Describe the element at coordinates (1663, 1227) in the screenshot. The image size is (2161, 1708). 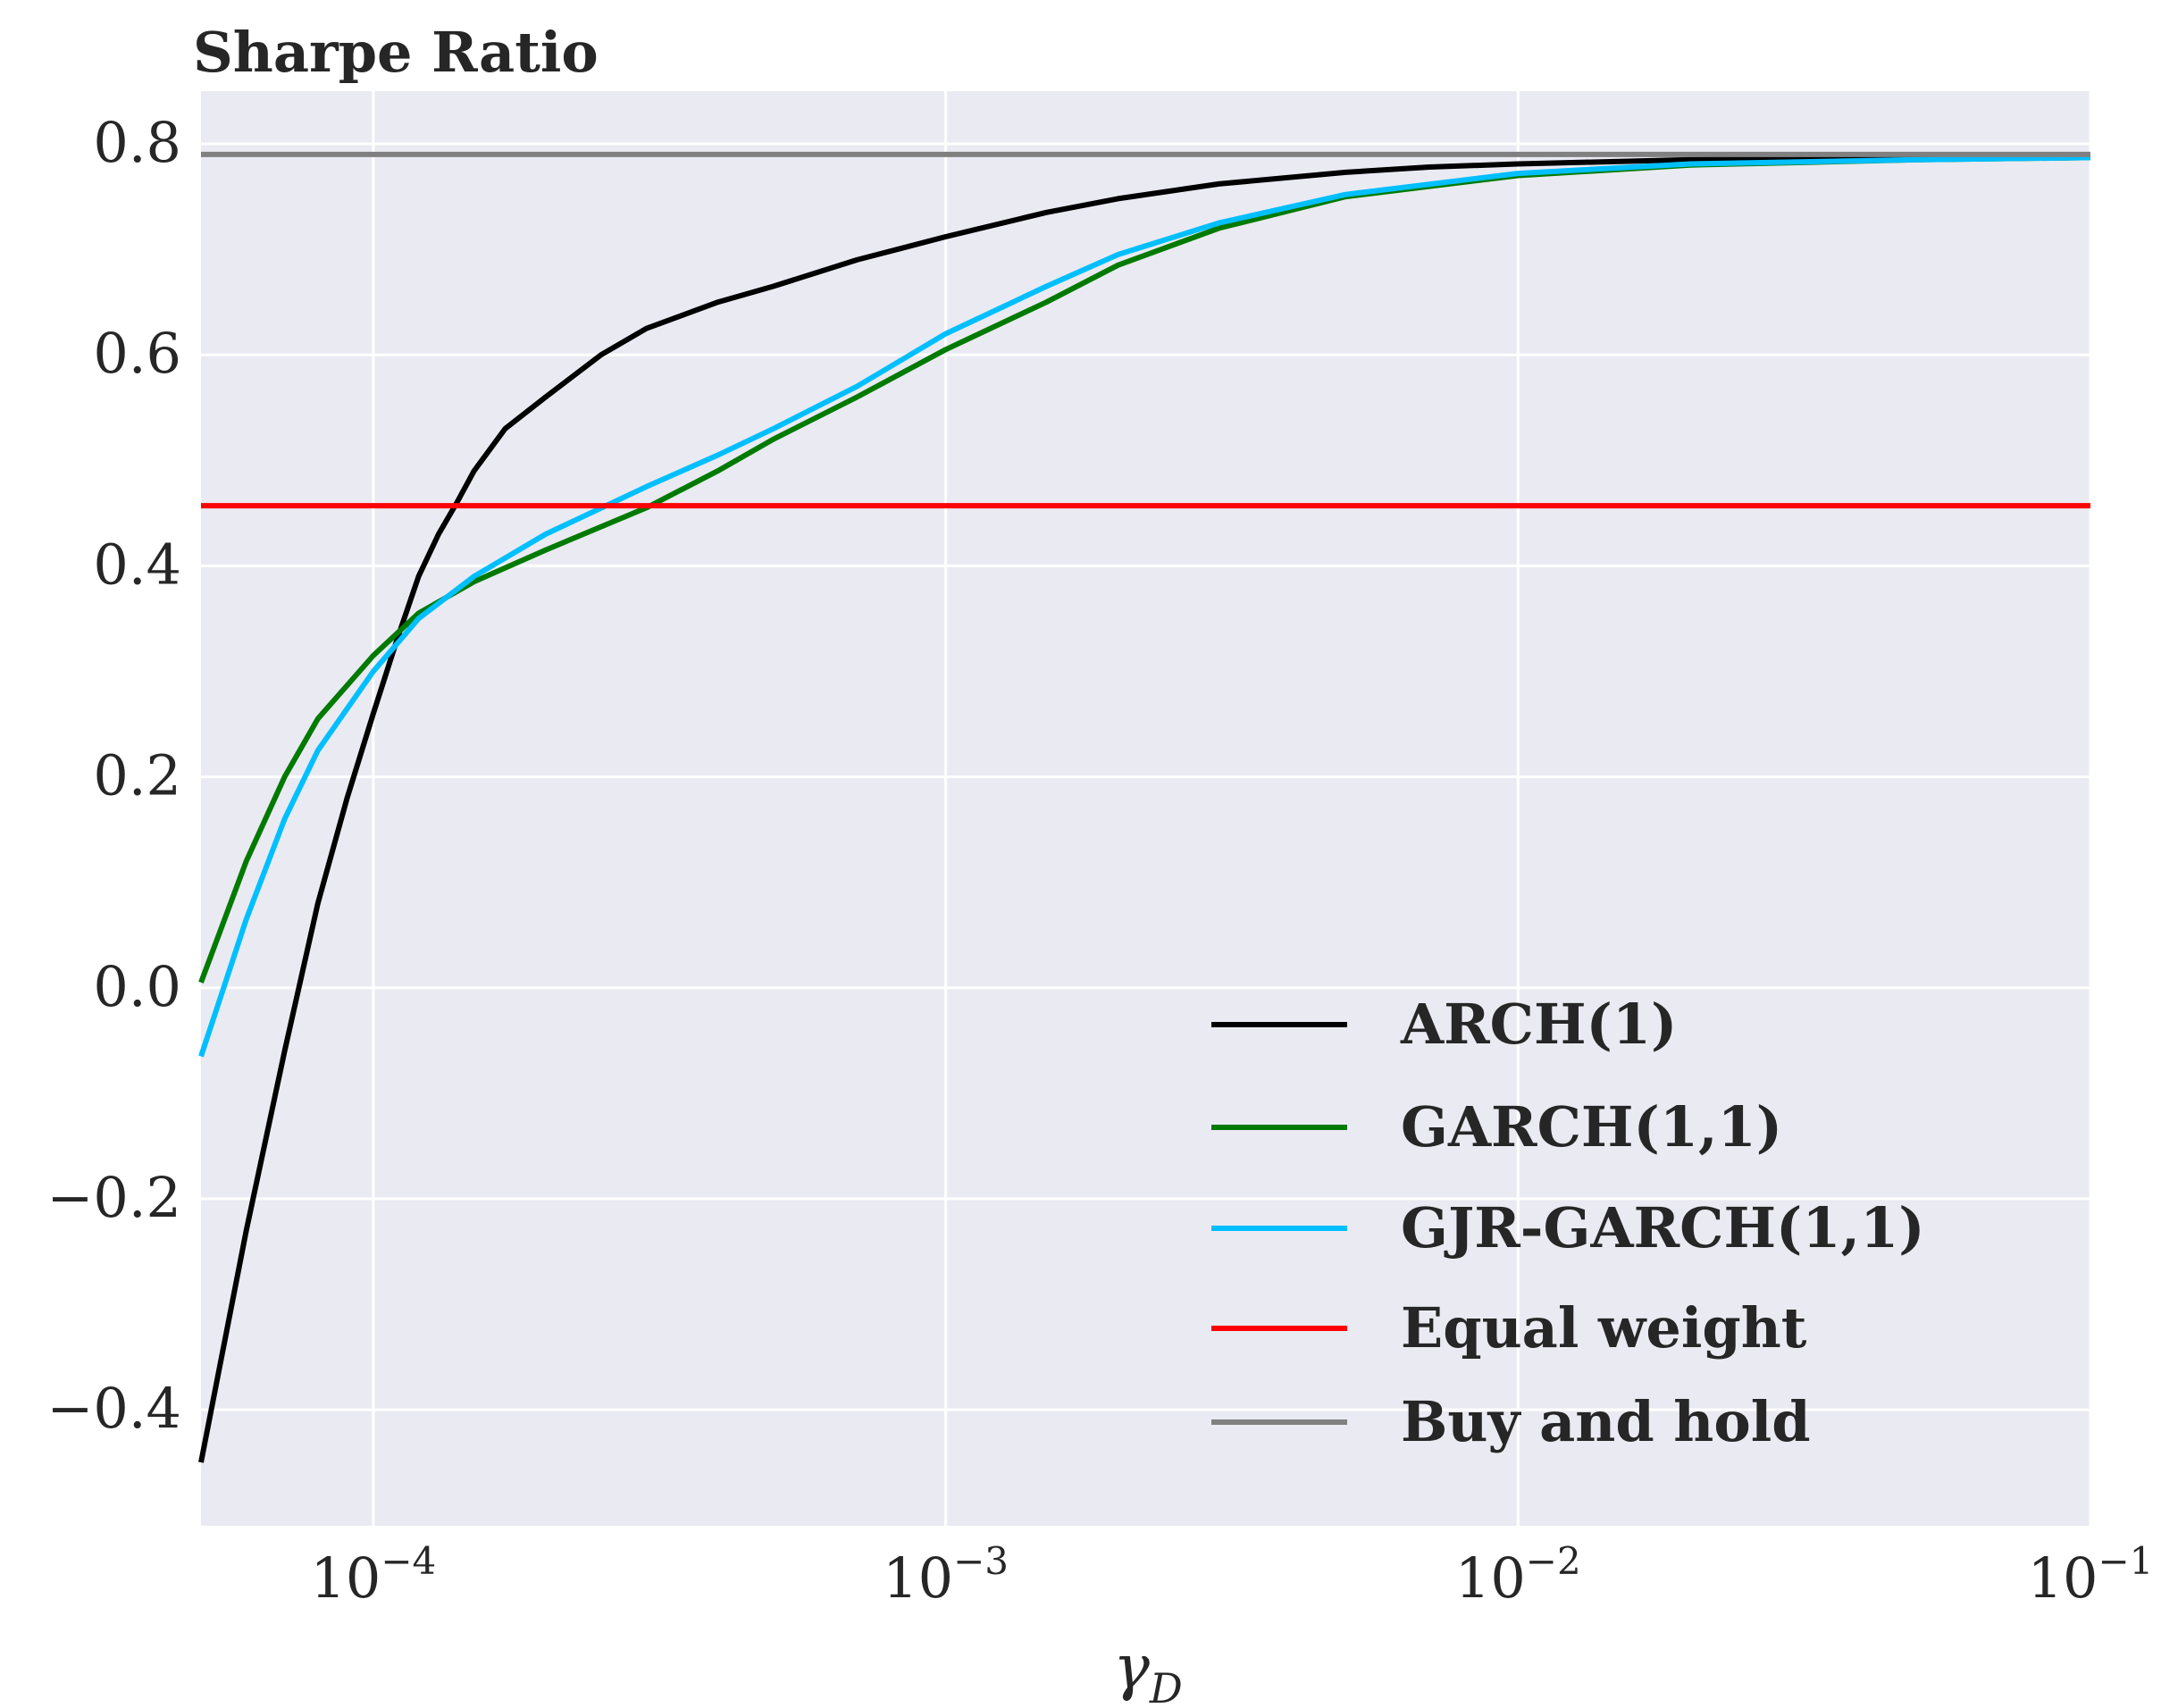
I see `legend-label: GJR-GARCH(1,1)` at that location.